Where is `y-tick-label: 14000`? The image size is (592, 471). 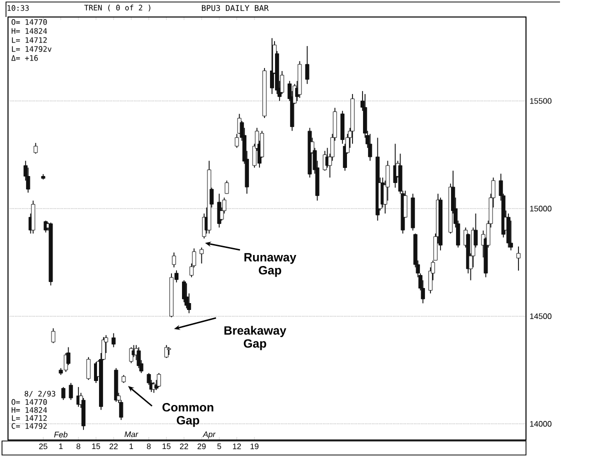
y-tick-label: 14000 is located at coordinates (541, 424).